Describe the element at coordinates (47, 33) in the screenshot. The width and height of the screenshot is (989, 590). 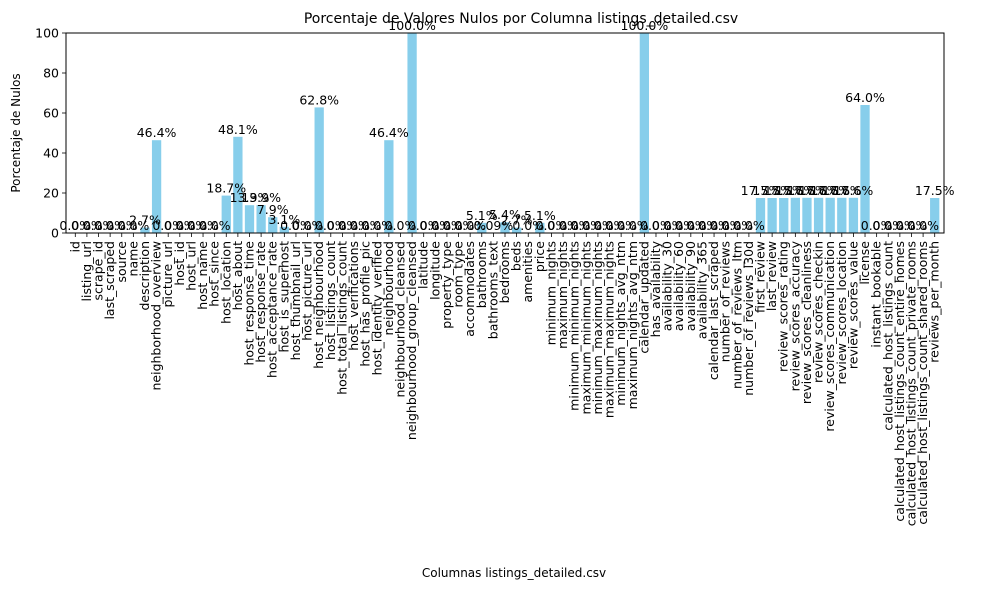
I see `y-tick-label: 100` at that location.